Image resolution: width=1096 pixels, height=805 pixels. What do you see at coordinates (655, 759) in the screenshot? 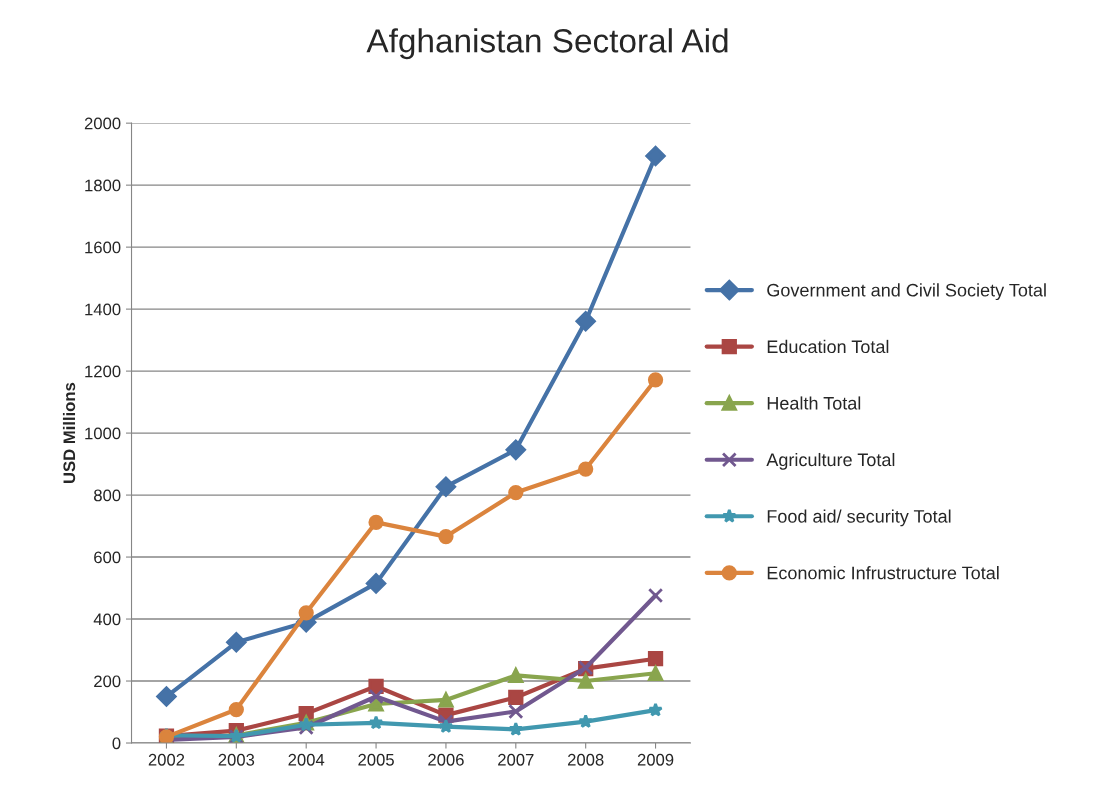
I see `x-tick-label: 2009` at bounding box center [655, 759].